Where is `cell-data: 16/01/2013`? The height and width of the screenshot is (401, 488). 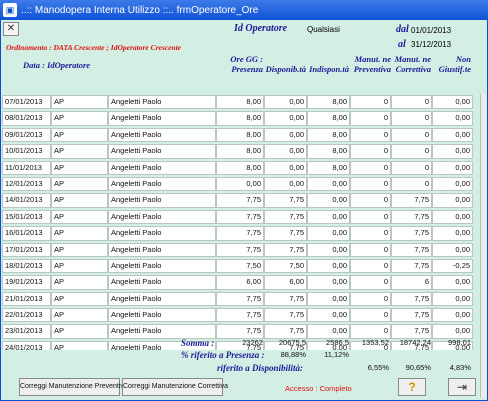
cell-data: 16/01/2013 is located at coordinates (26, 233).